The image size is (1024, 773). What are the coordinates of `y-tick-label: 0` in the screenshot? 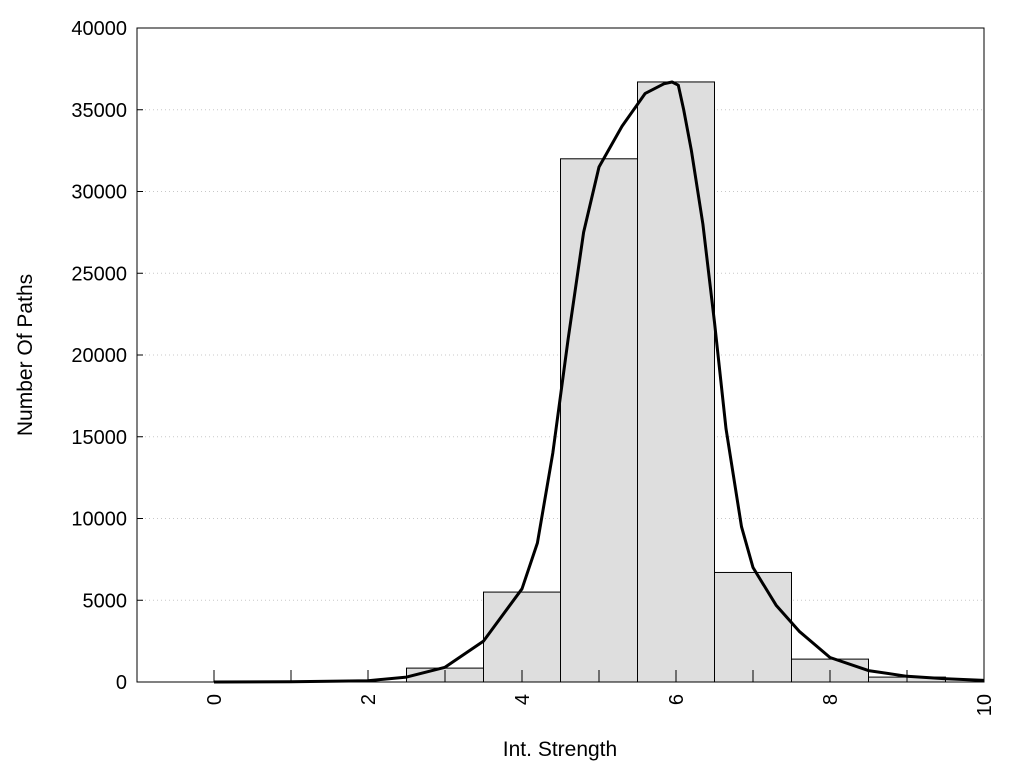 It's located at (121, 683).